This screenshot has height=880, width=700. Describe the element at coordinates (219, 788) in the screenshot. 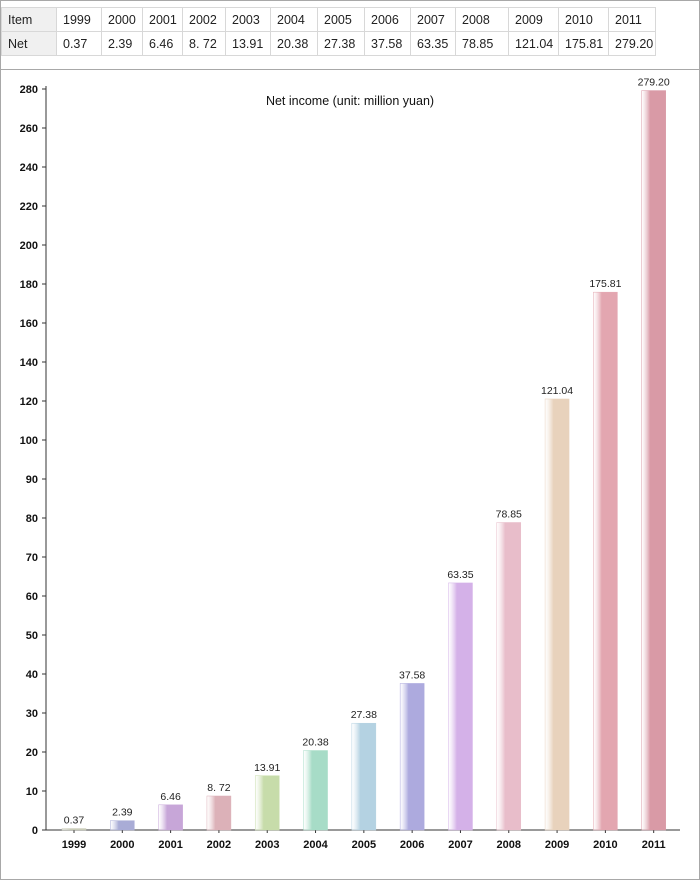

I see `bar-value-label: 8. 72` at that location.